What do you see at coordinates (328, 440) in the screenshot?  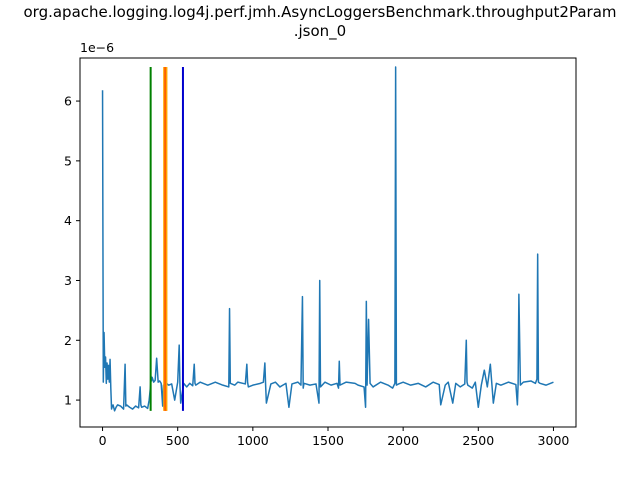 I see `x-tick-label: 1500` at bounding box center [328, 440].